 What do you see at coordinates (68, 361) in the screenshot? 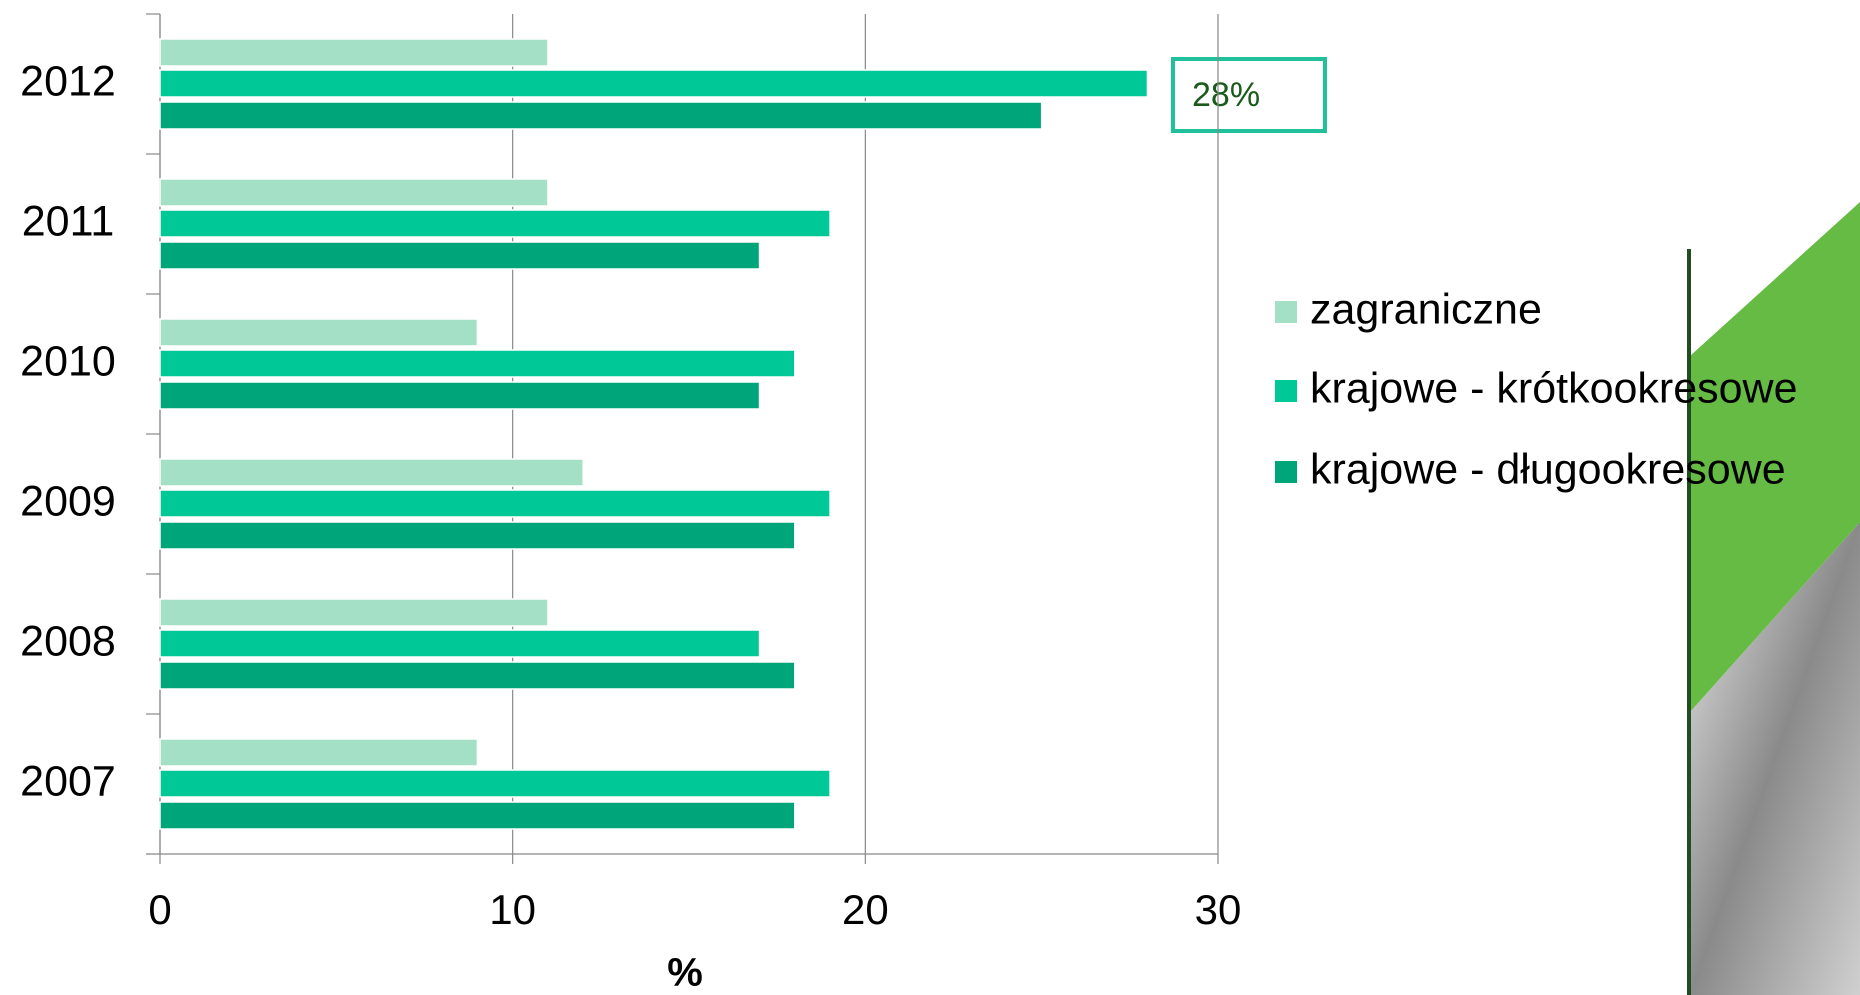
I see `y-tick-label: 2010` at bounding box center [68, 361].